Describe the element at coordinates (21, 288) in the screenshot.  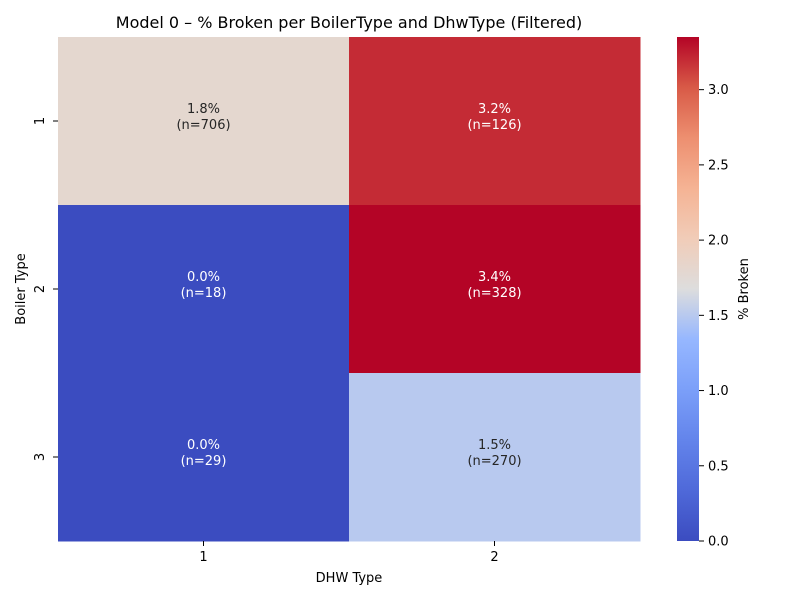
I see `y-axis-label: Boiler Type` at that location.